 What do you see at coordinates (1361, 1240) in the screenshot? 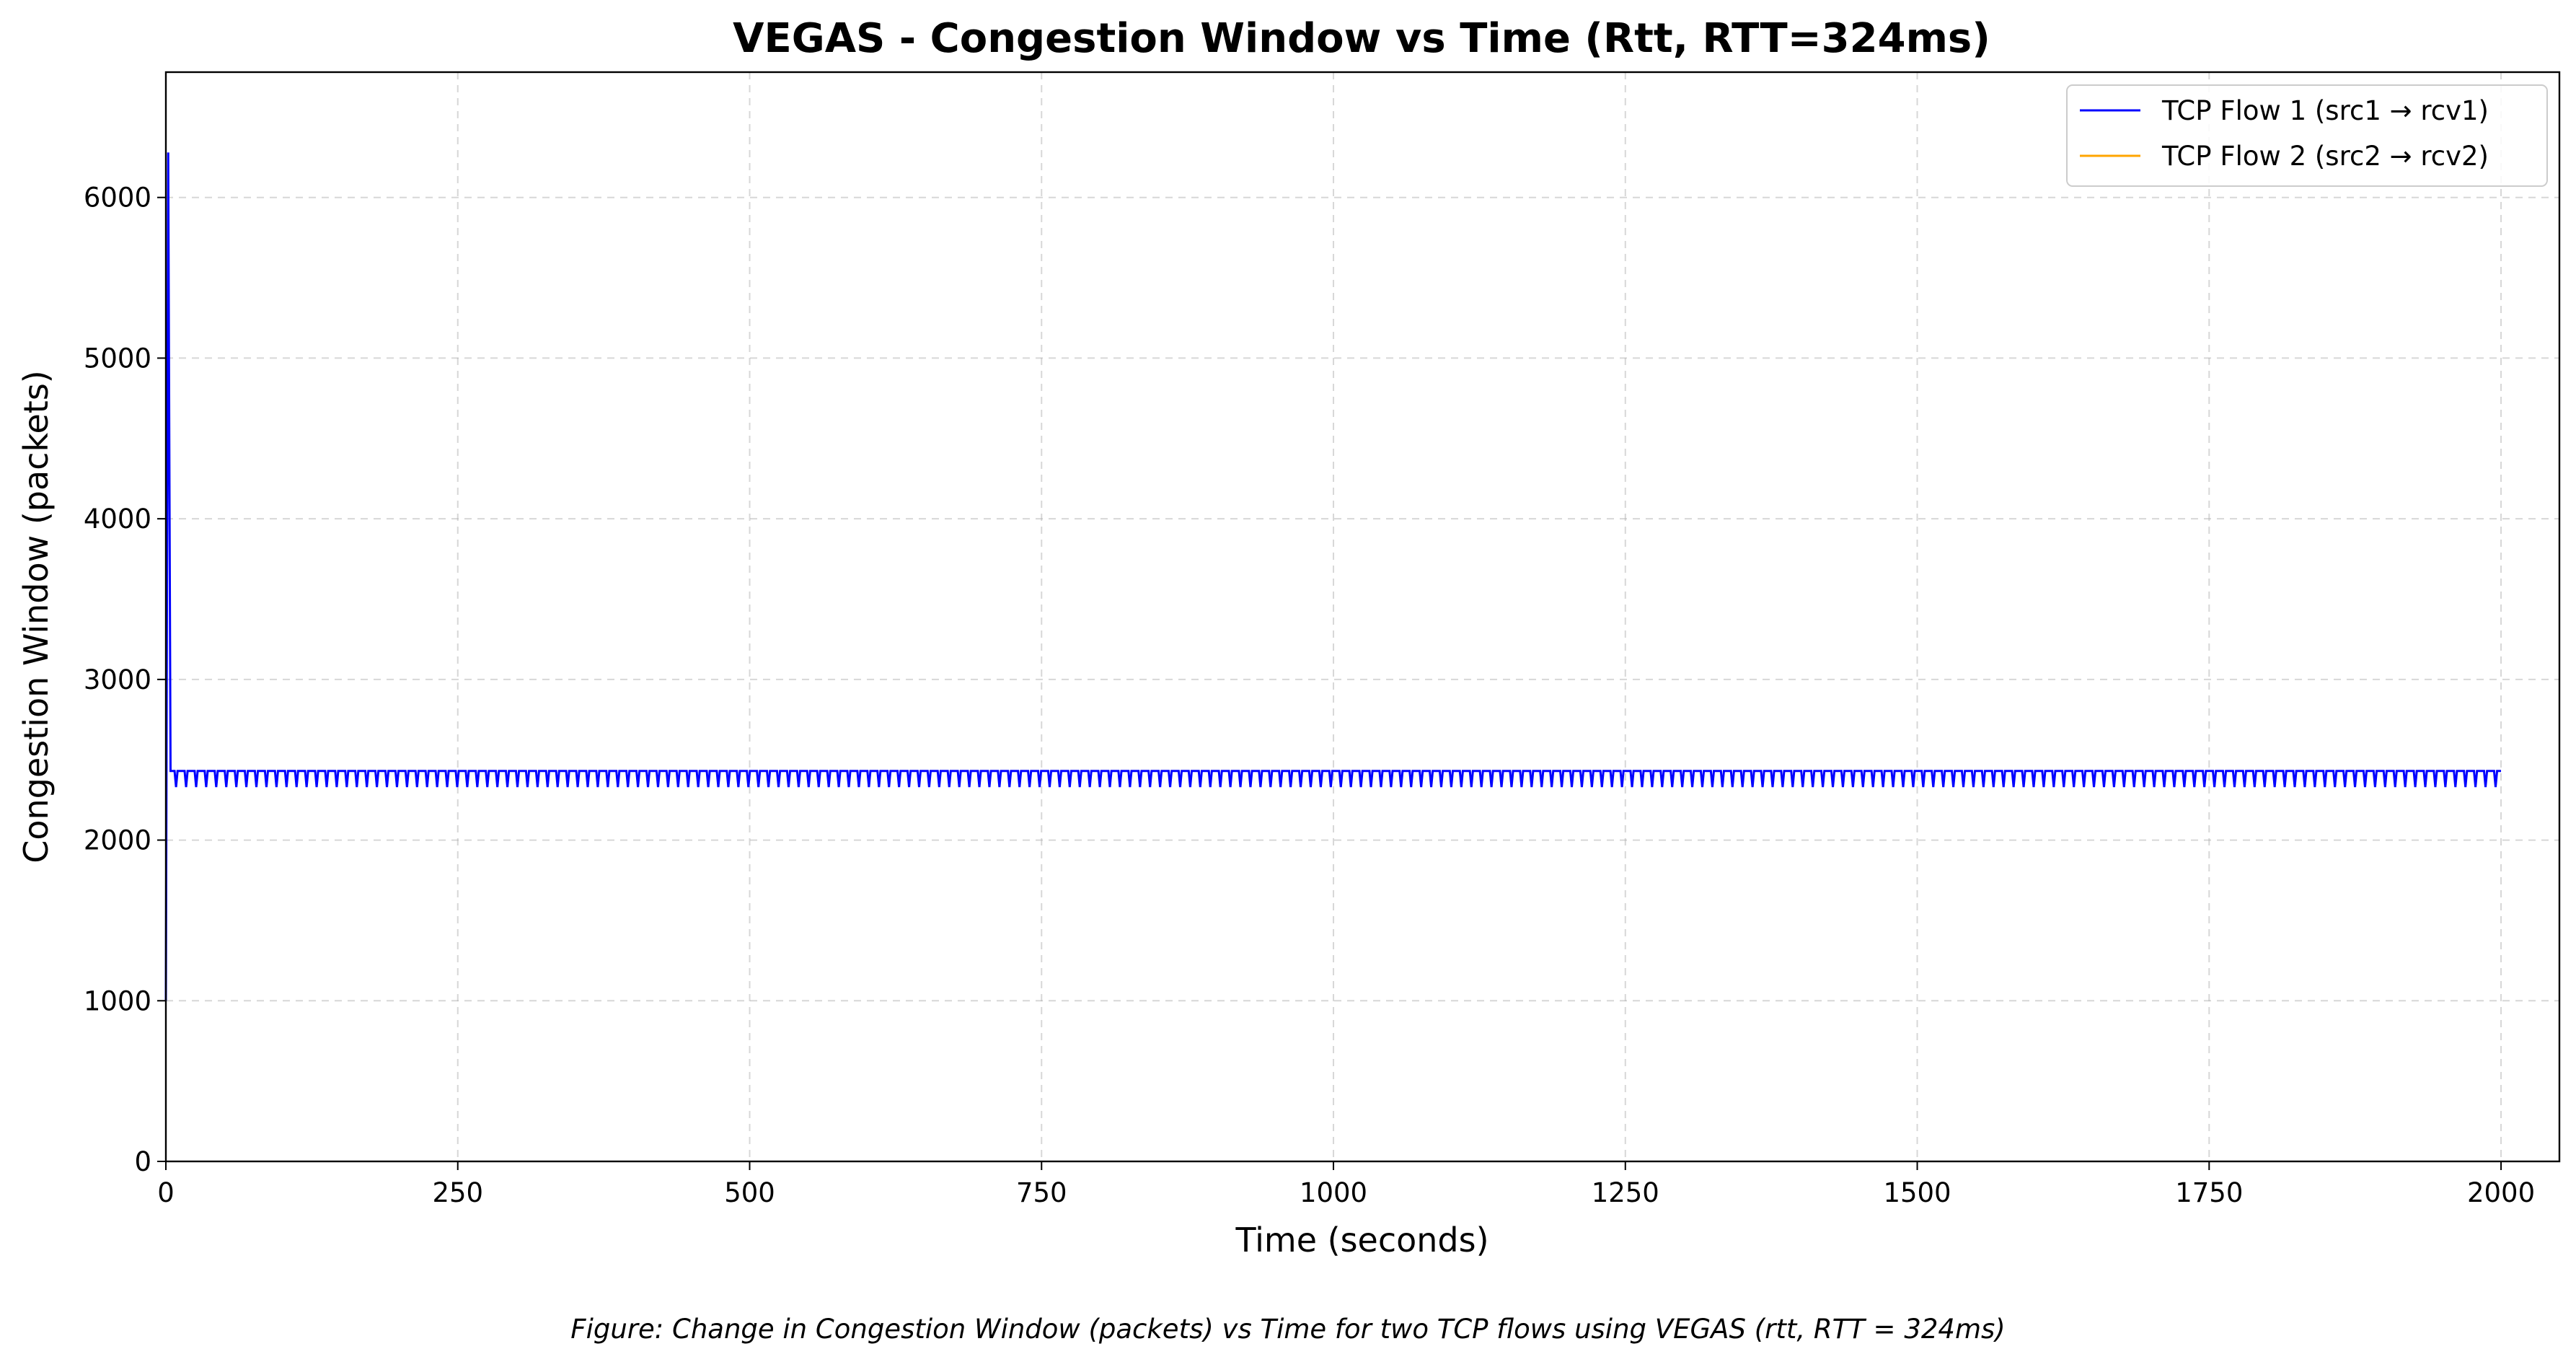
I see `x-axis-label: Time (seconds)` at bounding box center [1361, 1240].